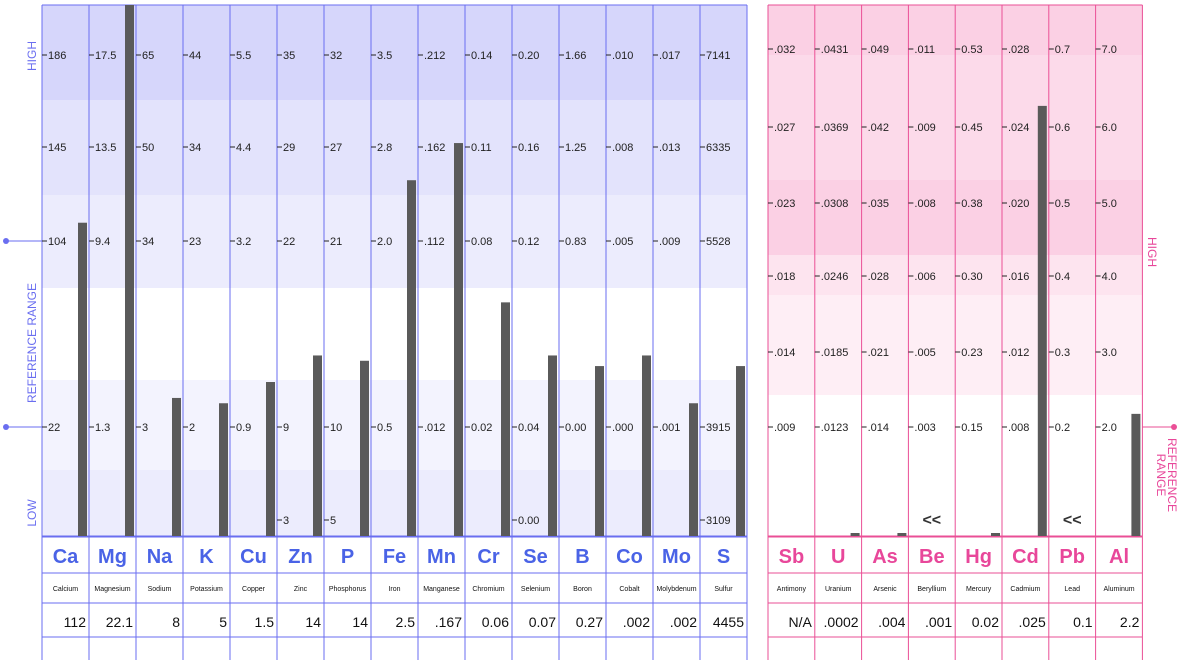 Image resolution: width=1197 pixels, height=661 pixels. I want to click on toxic-value: 0.1, so click(1083, 622).